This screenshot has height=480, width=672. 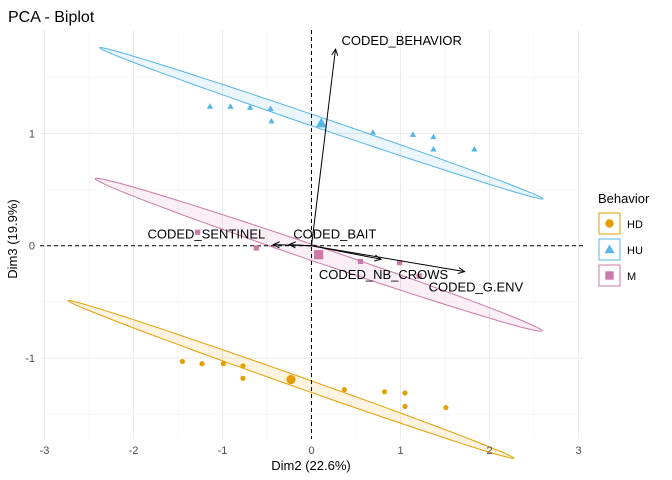 What do you see at coordinates (311, 451) in the screenshot?
I see `x-tick-label: 0` at bounding box center [311, 451].